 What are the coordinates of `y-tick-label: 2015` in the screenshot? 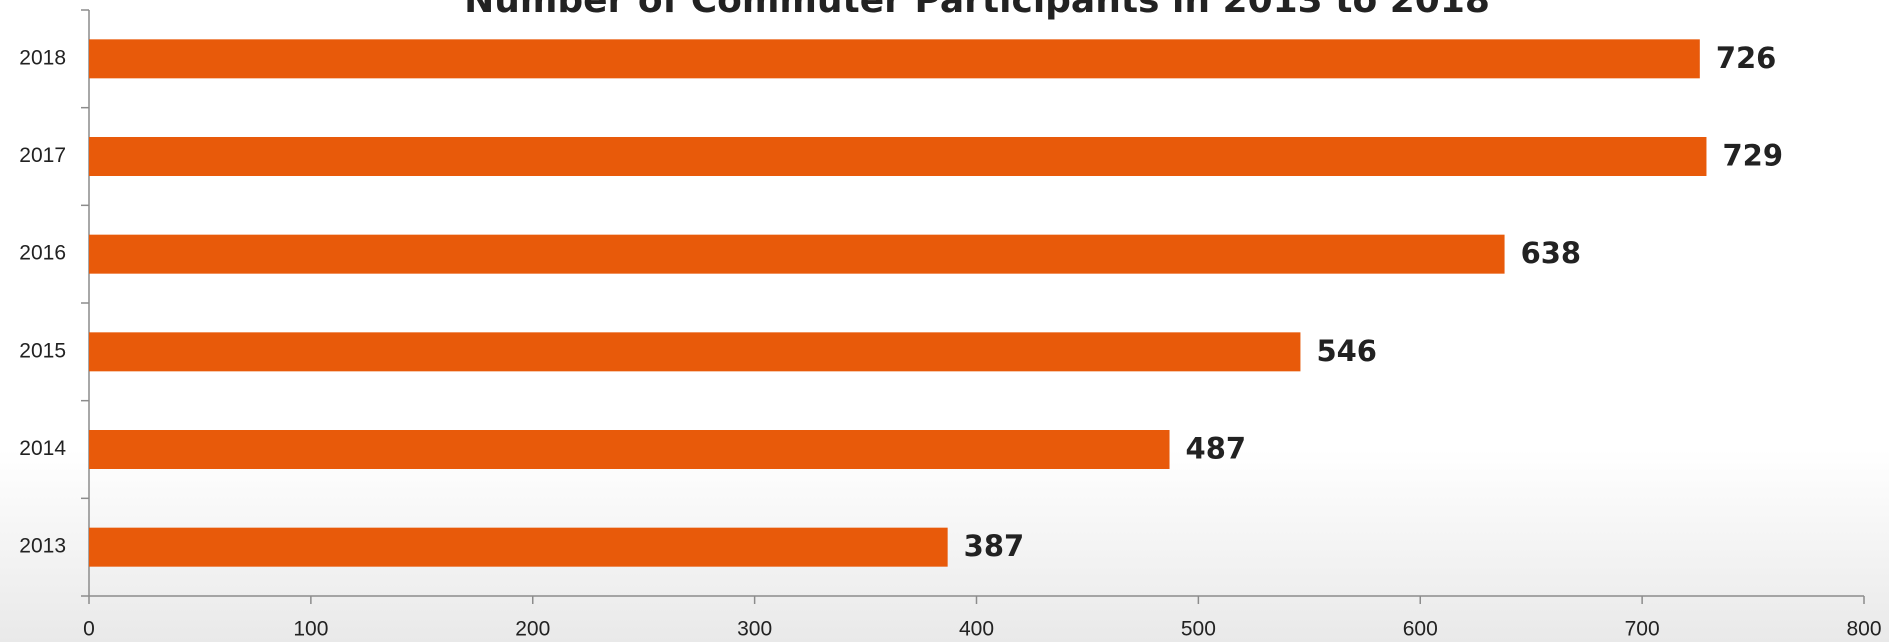 It's located at (42, 350).